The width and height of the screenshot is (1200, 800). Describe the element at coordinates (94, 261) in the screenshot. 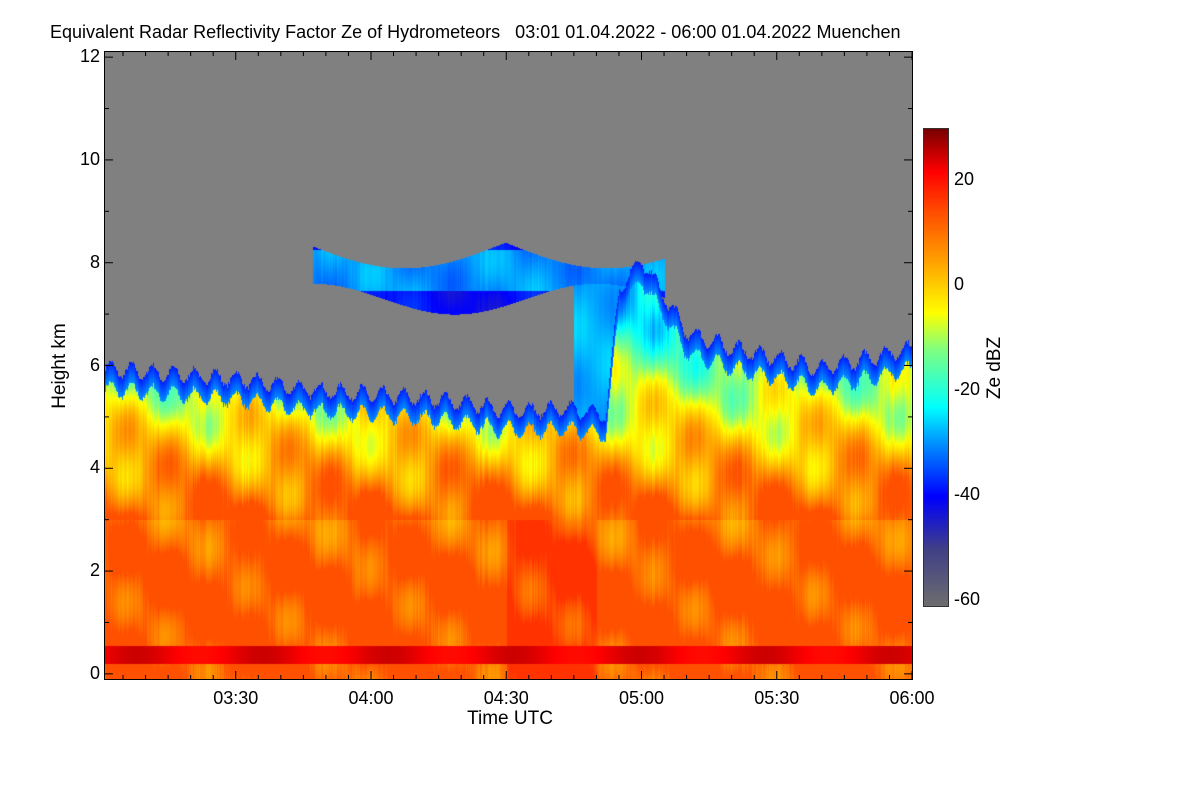

I see `y-tick-label: 8` at that location.